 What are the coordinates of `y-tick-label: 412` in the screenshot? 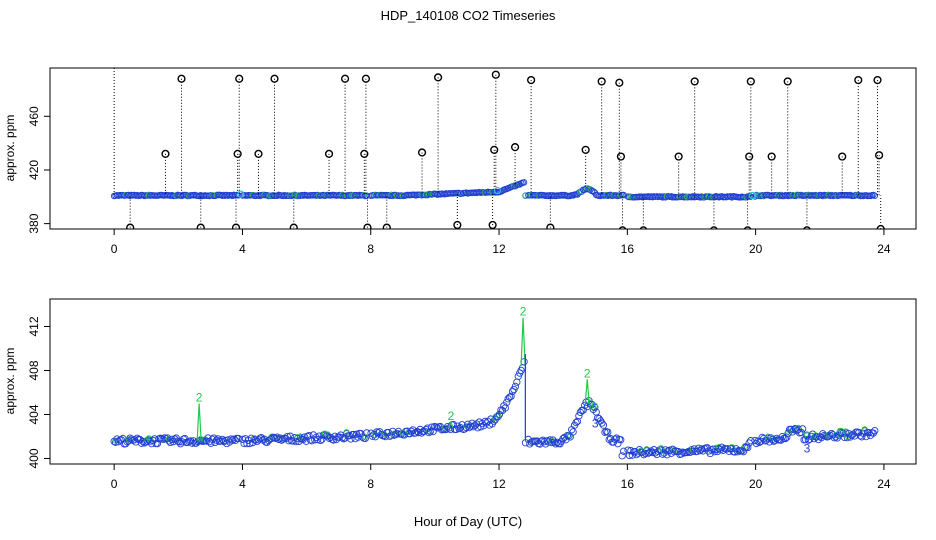 It's located at (34, 326).